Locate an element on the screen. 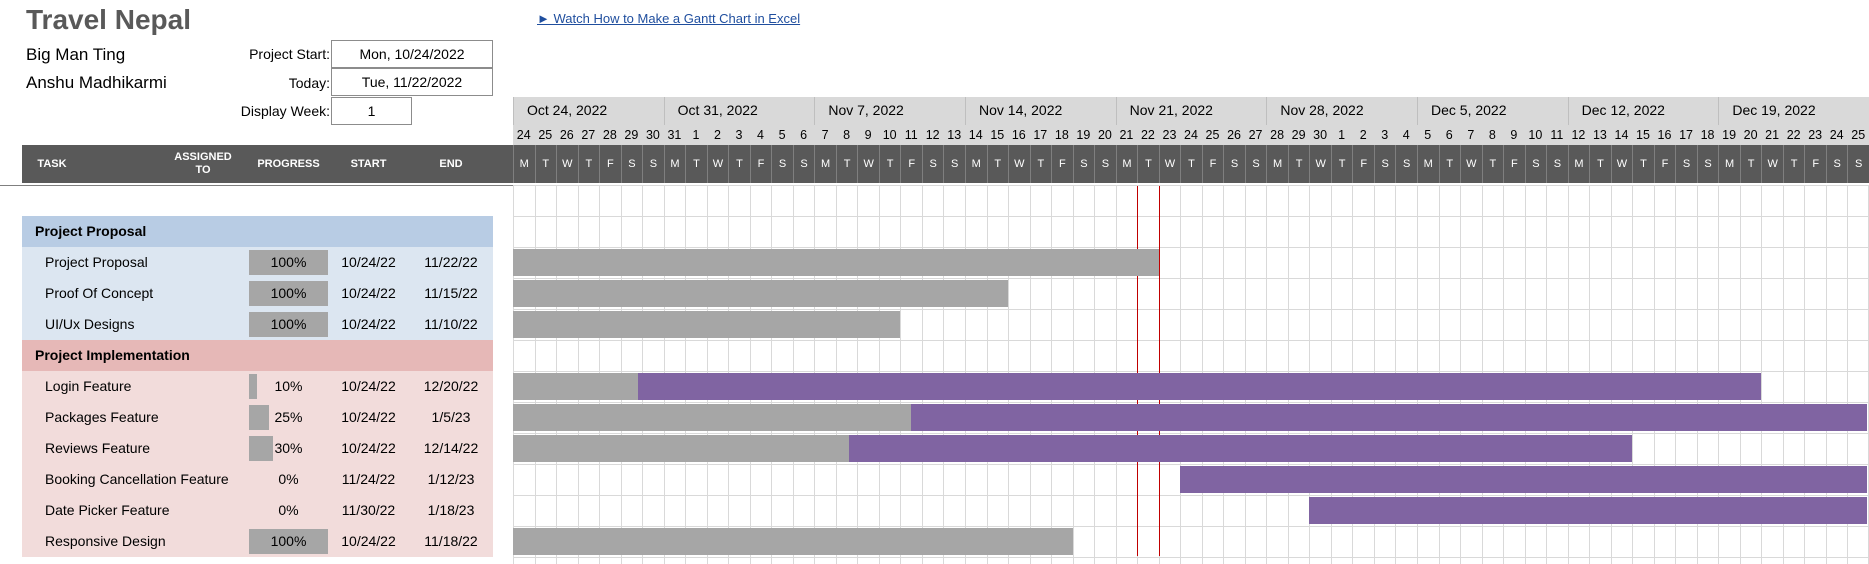 The width and height of the screenshot is (1869, 564). col-start: START is located at coordinates (368, 163).